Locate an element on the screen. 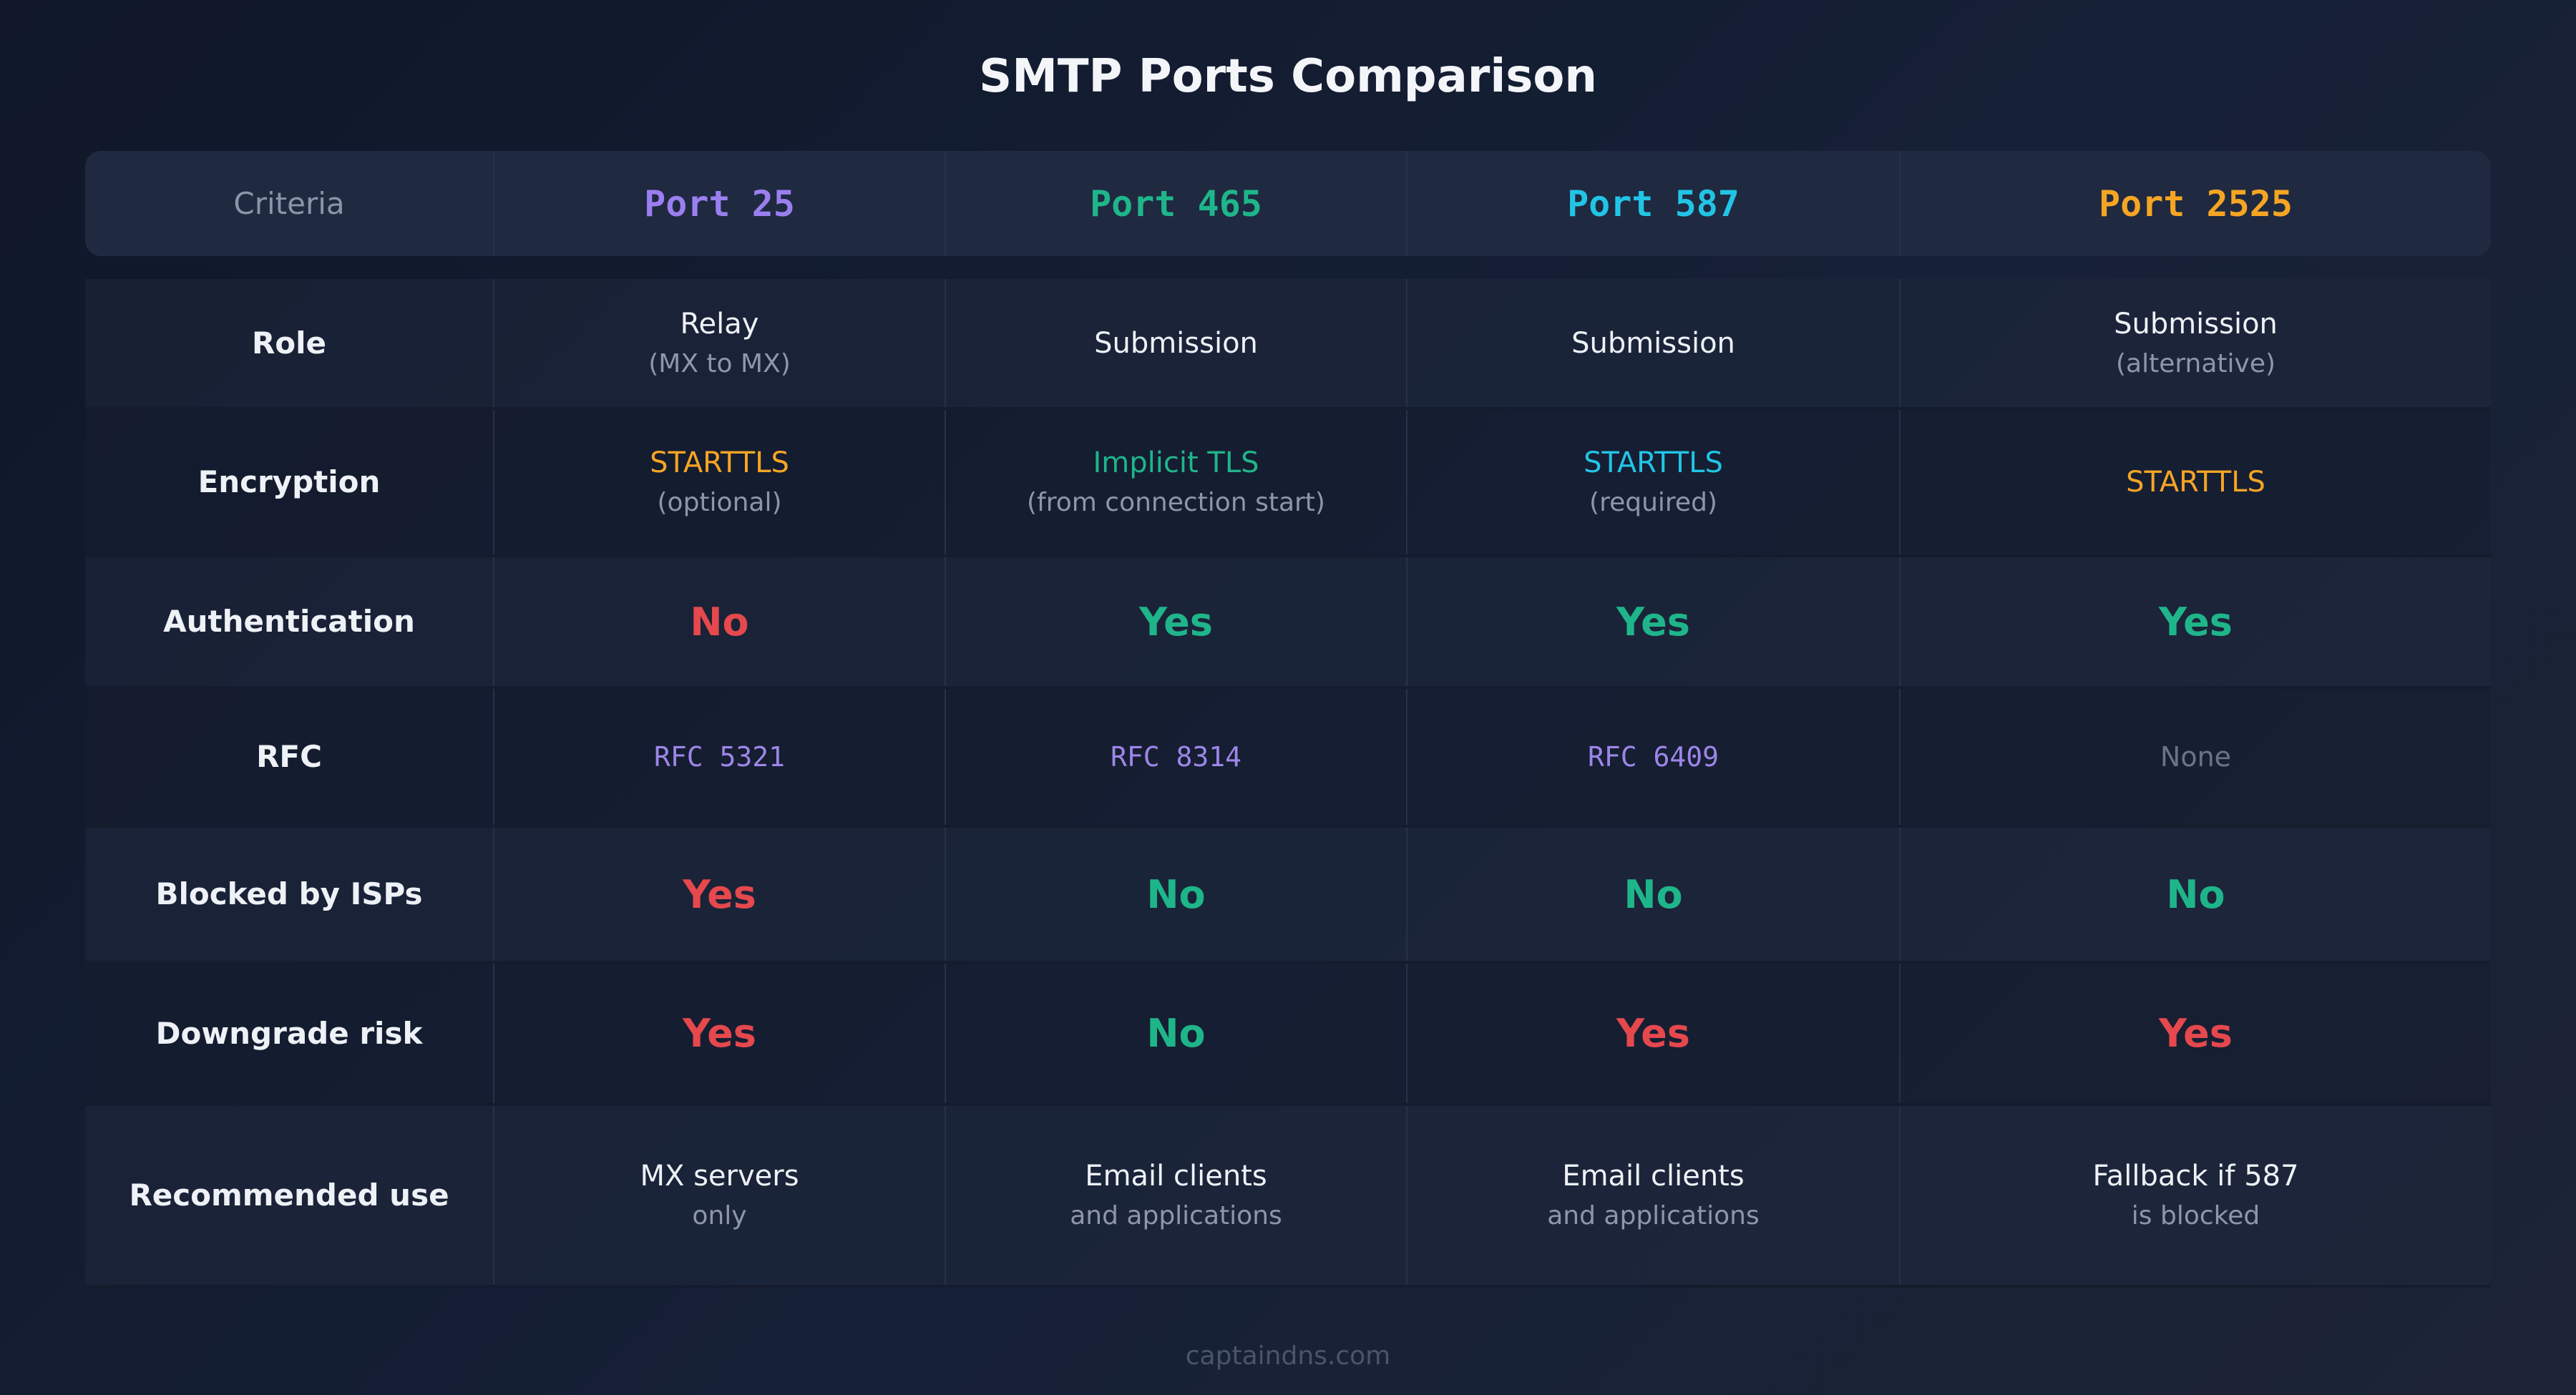 The width and height of the screenshot is (2576, 1395). cell: RFC 8314 is located at coordinates (1175, 757).